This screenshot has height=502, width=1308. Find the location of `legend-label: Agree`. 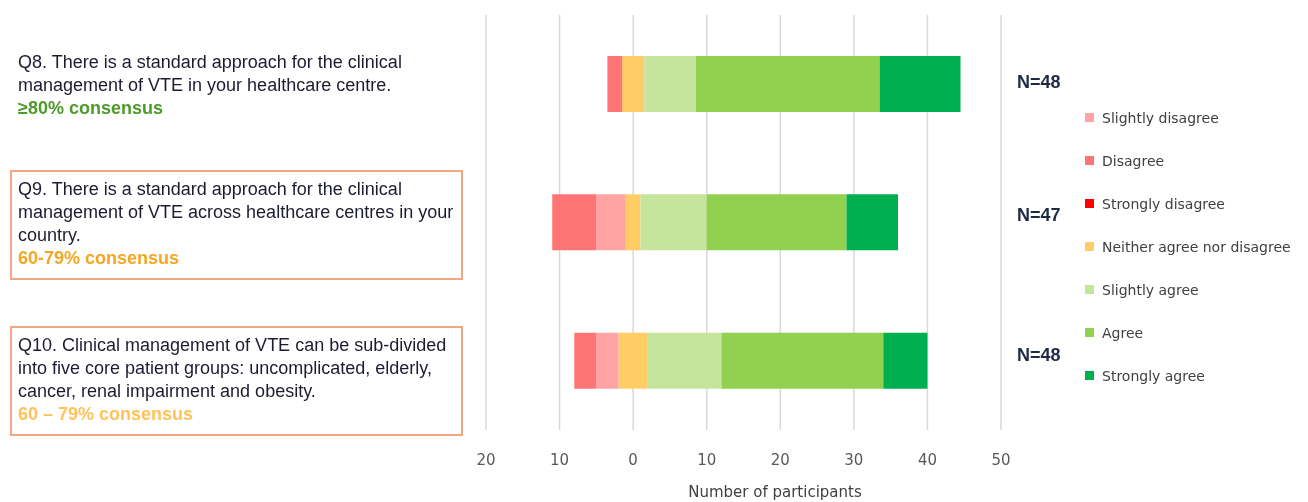

legend-label: Agree is located at coordinates (1123, 332).